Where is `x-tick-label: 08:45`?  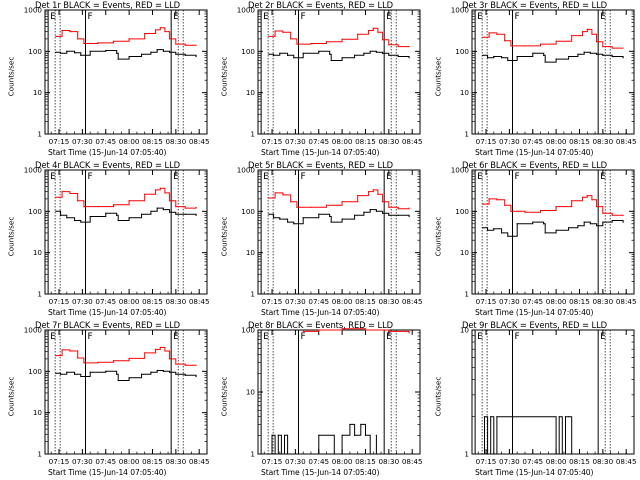
x-tick-label: 08:45 is located at coordinates (626, 461).